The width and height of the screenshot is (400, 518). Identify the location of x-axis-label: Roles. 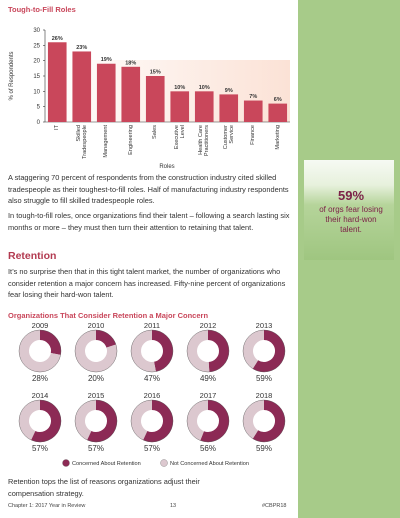
(166, 167).